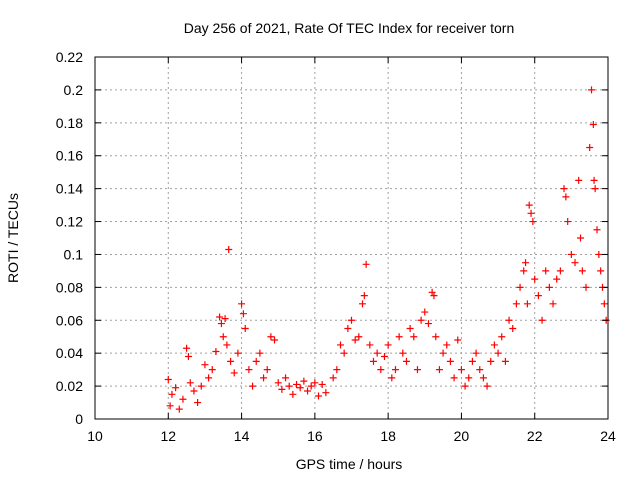 Image resolution: width=640 pixels, height=480 pixels. Describe the element at coordinates (535, 436) in the screenshot. I see `x-tick-label: 22` at that location.